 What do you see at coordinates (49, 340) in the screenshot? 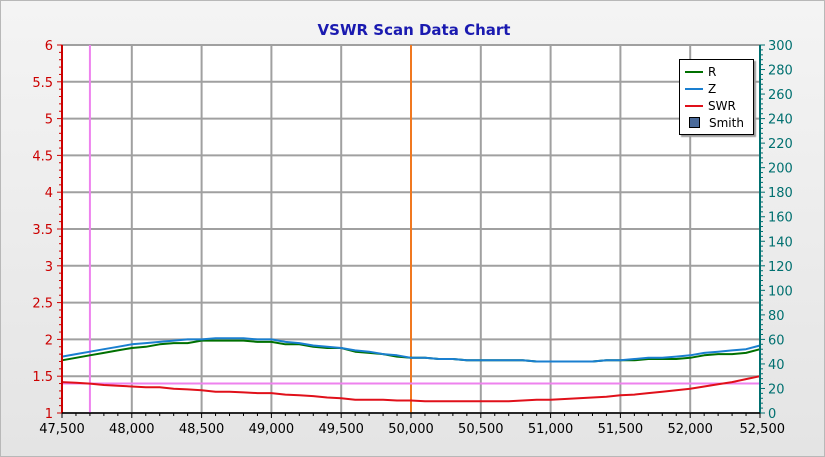
I see `left-axis-tick-label: 2` at bounding box center [49, 340].